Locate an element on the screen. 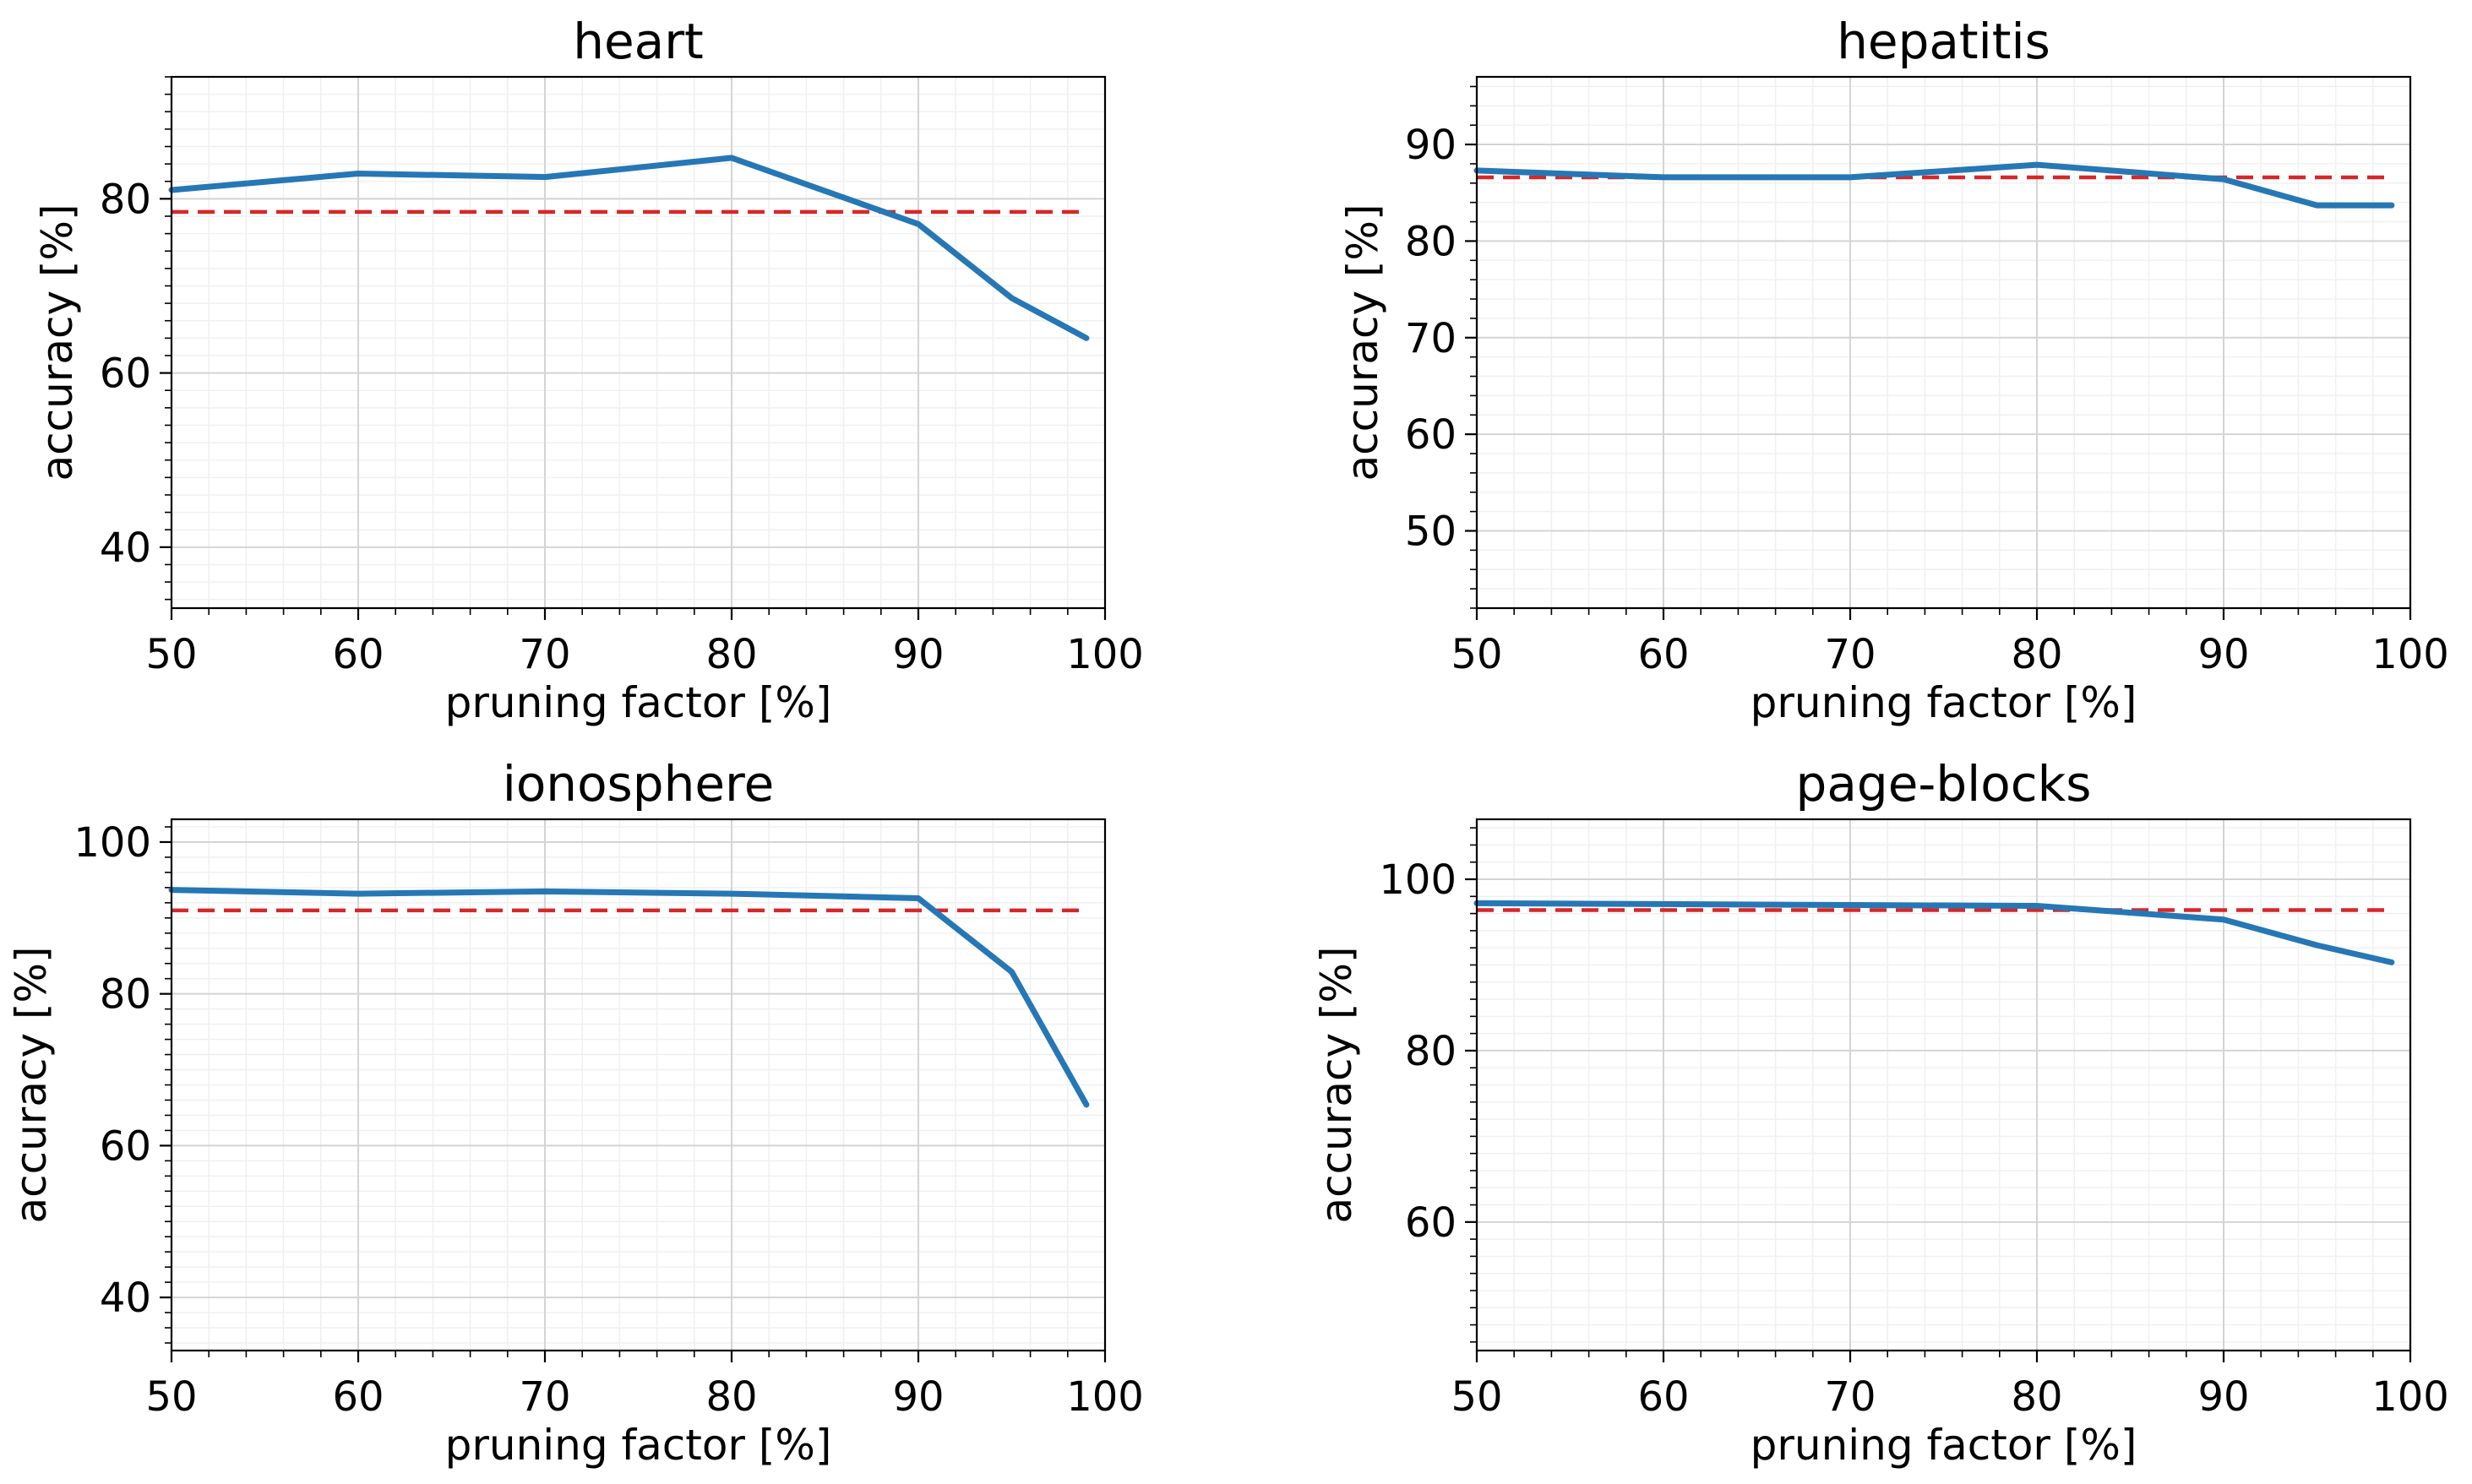  chart-title: heart is located at coordinates (638, 41).